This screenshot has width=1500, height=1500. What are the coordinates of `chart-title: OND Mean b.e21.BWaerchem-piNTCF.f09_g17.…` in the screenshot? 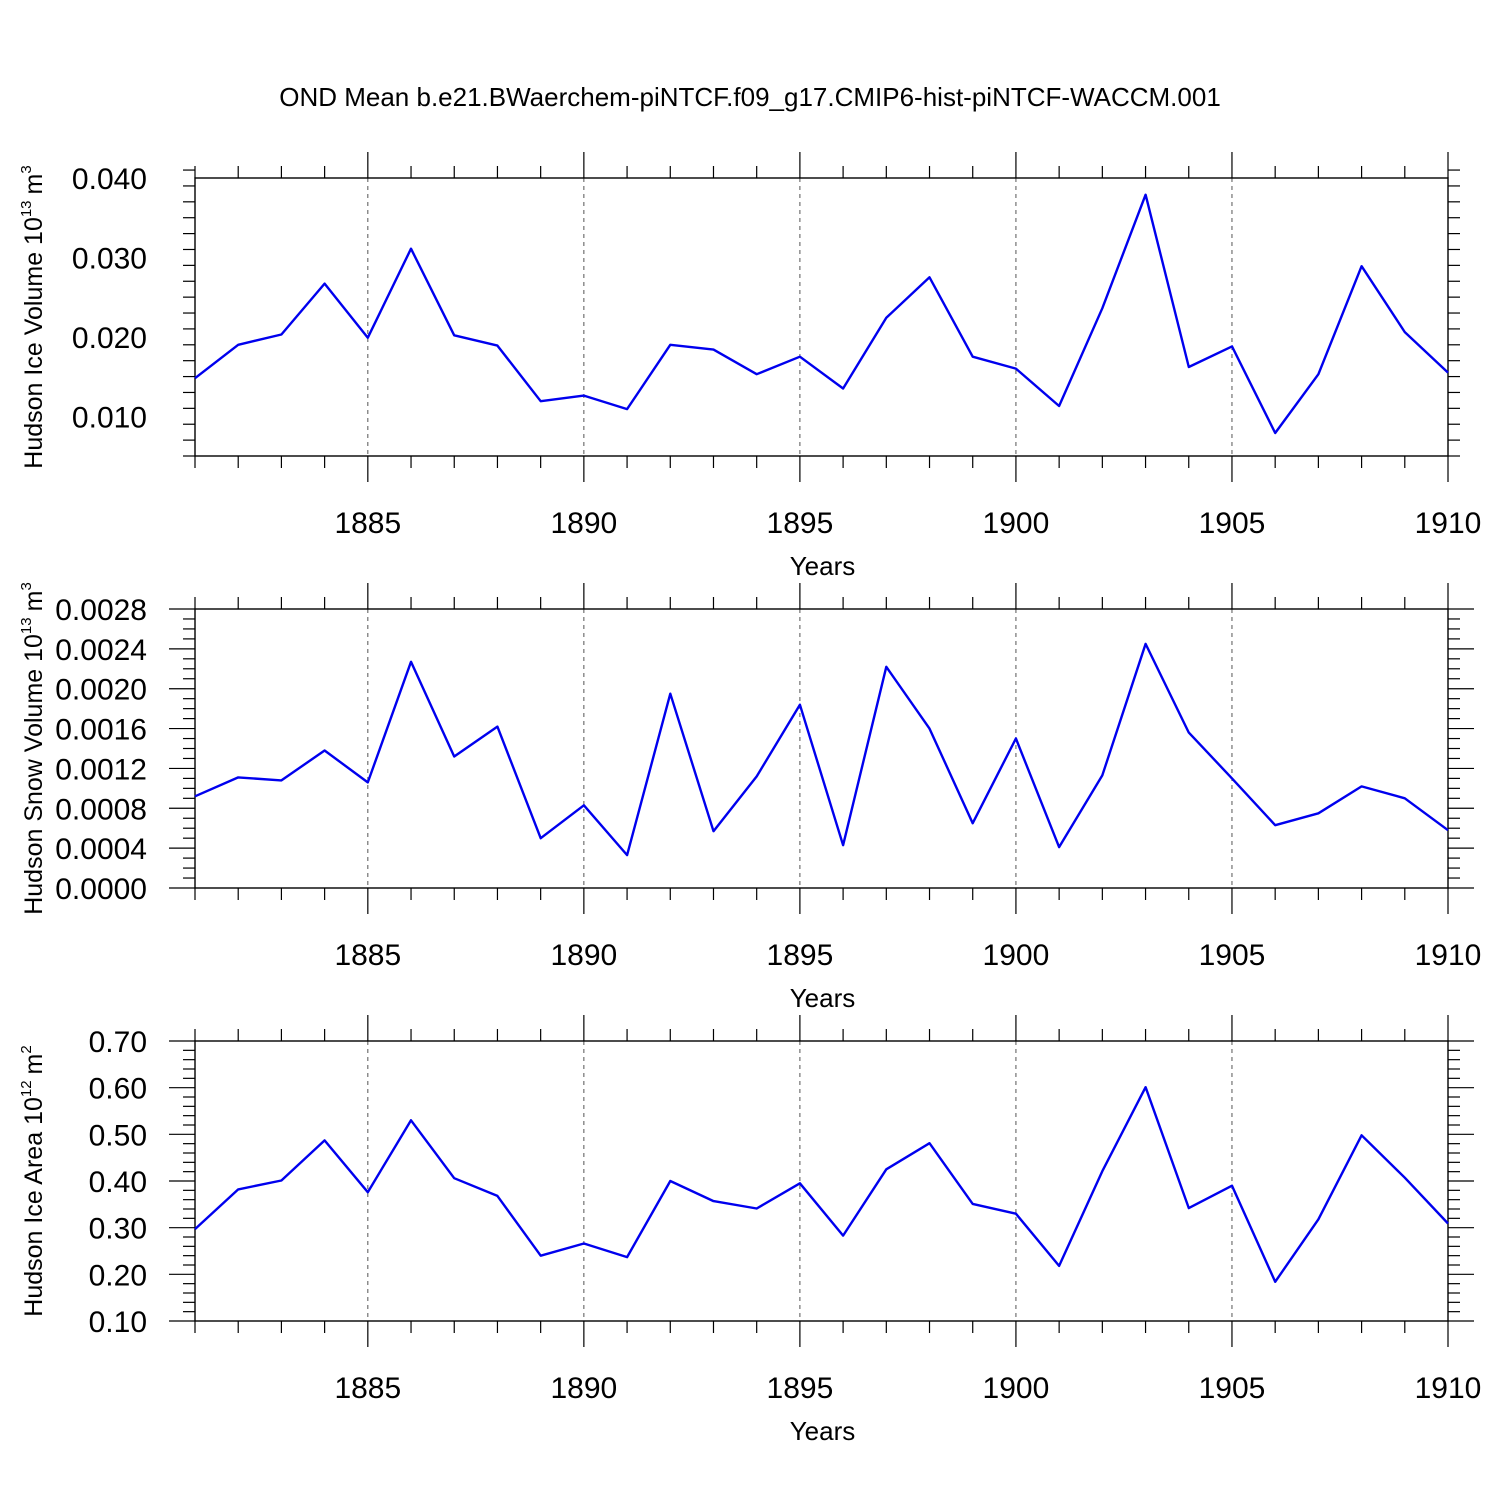 It's located at (750, 97).